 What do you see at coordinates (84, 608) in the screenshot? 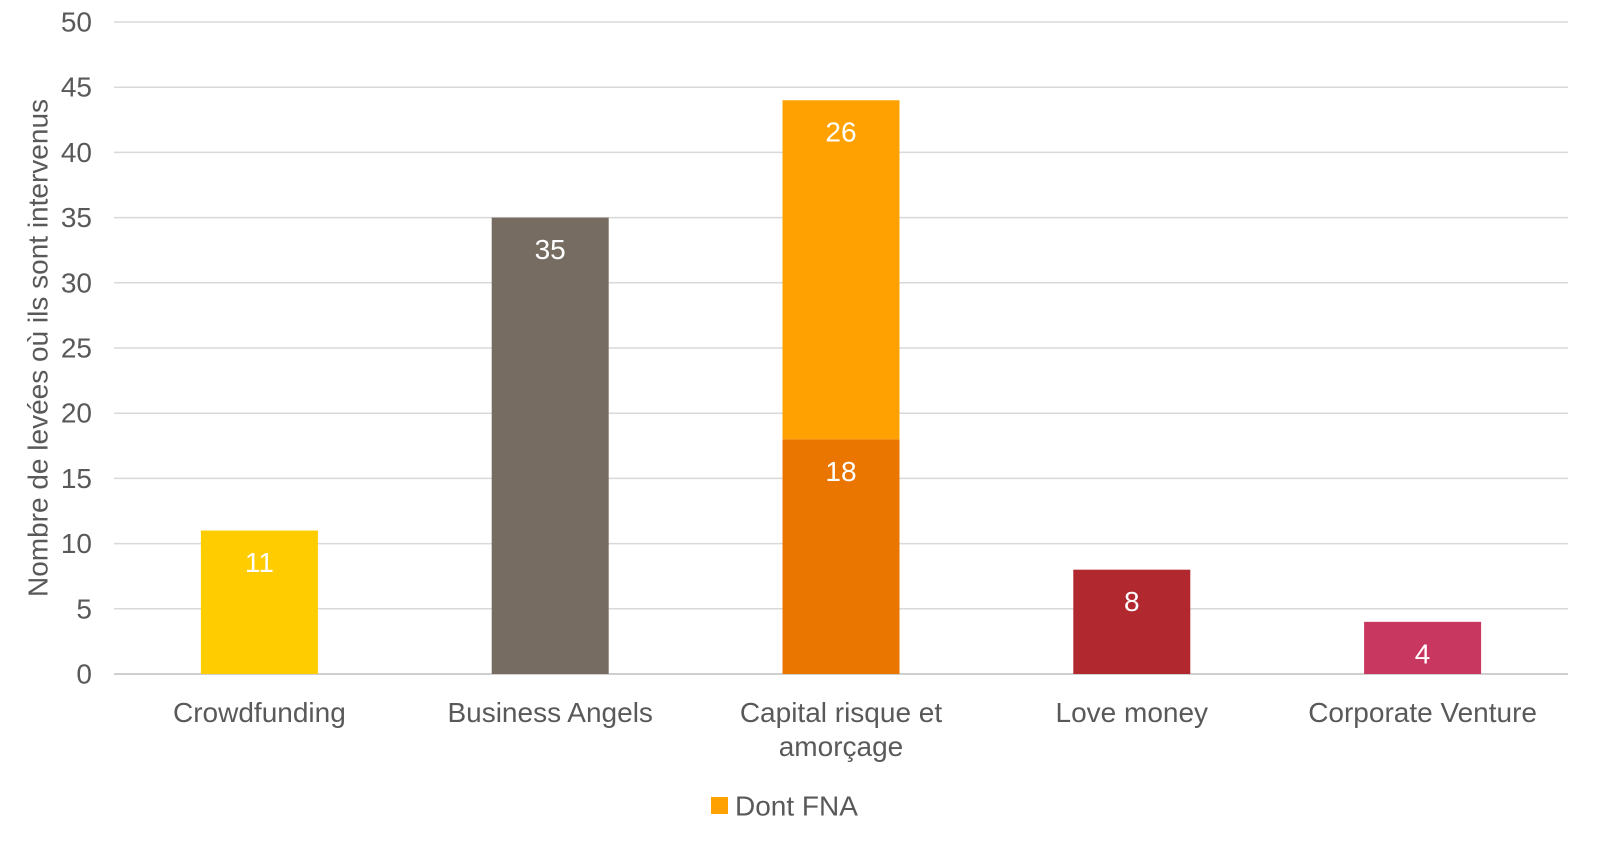
I see `y-tick-label: 5` at bounding box center [84, 608].